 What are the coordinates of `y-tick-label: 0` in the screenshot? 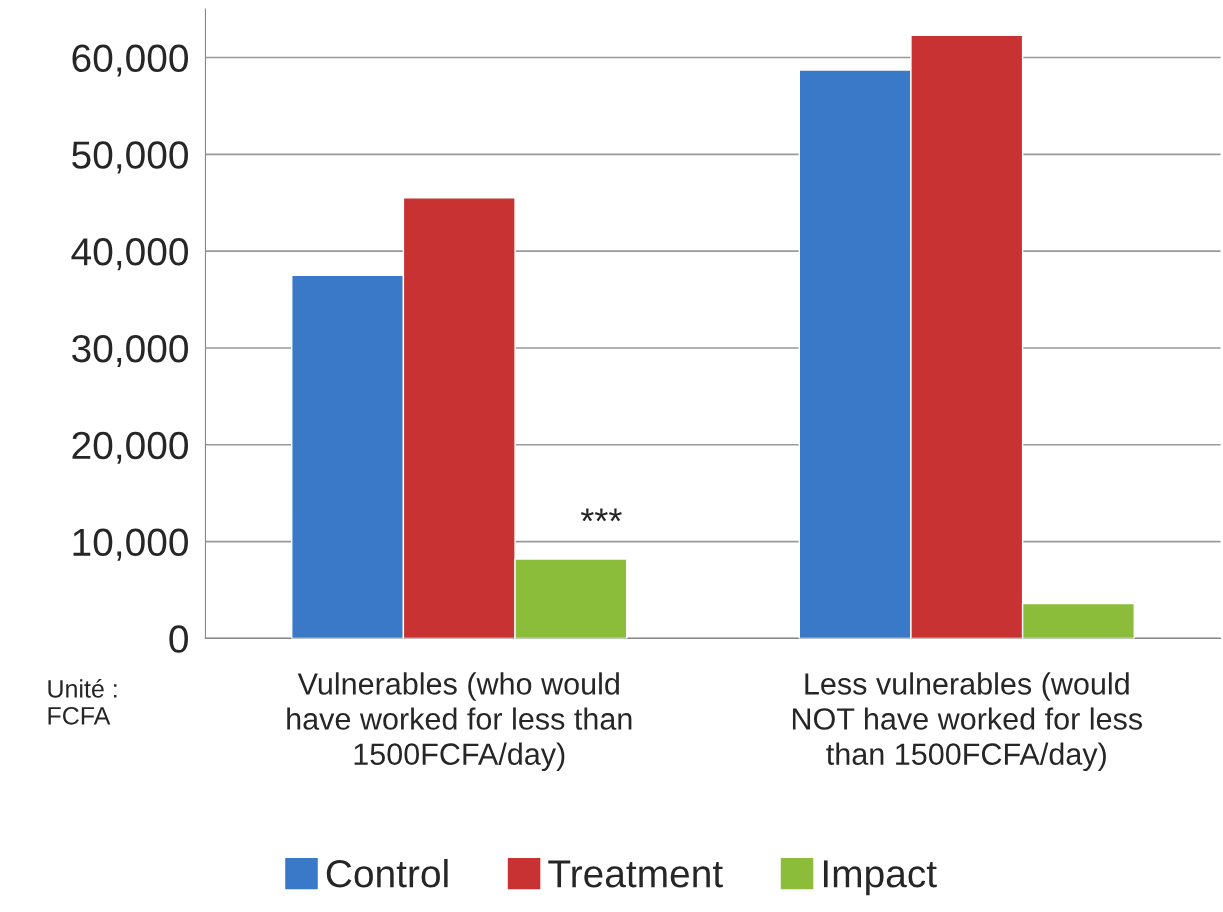 It's located at (178, 639).